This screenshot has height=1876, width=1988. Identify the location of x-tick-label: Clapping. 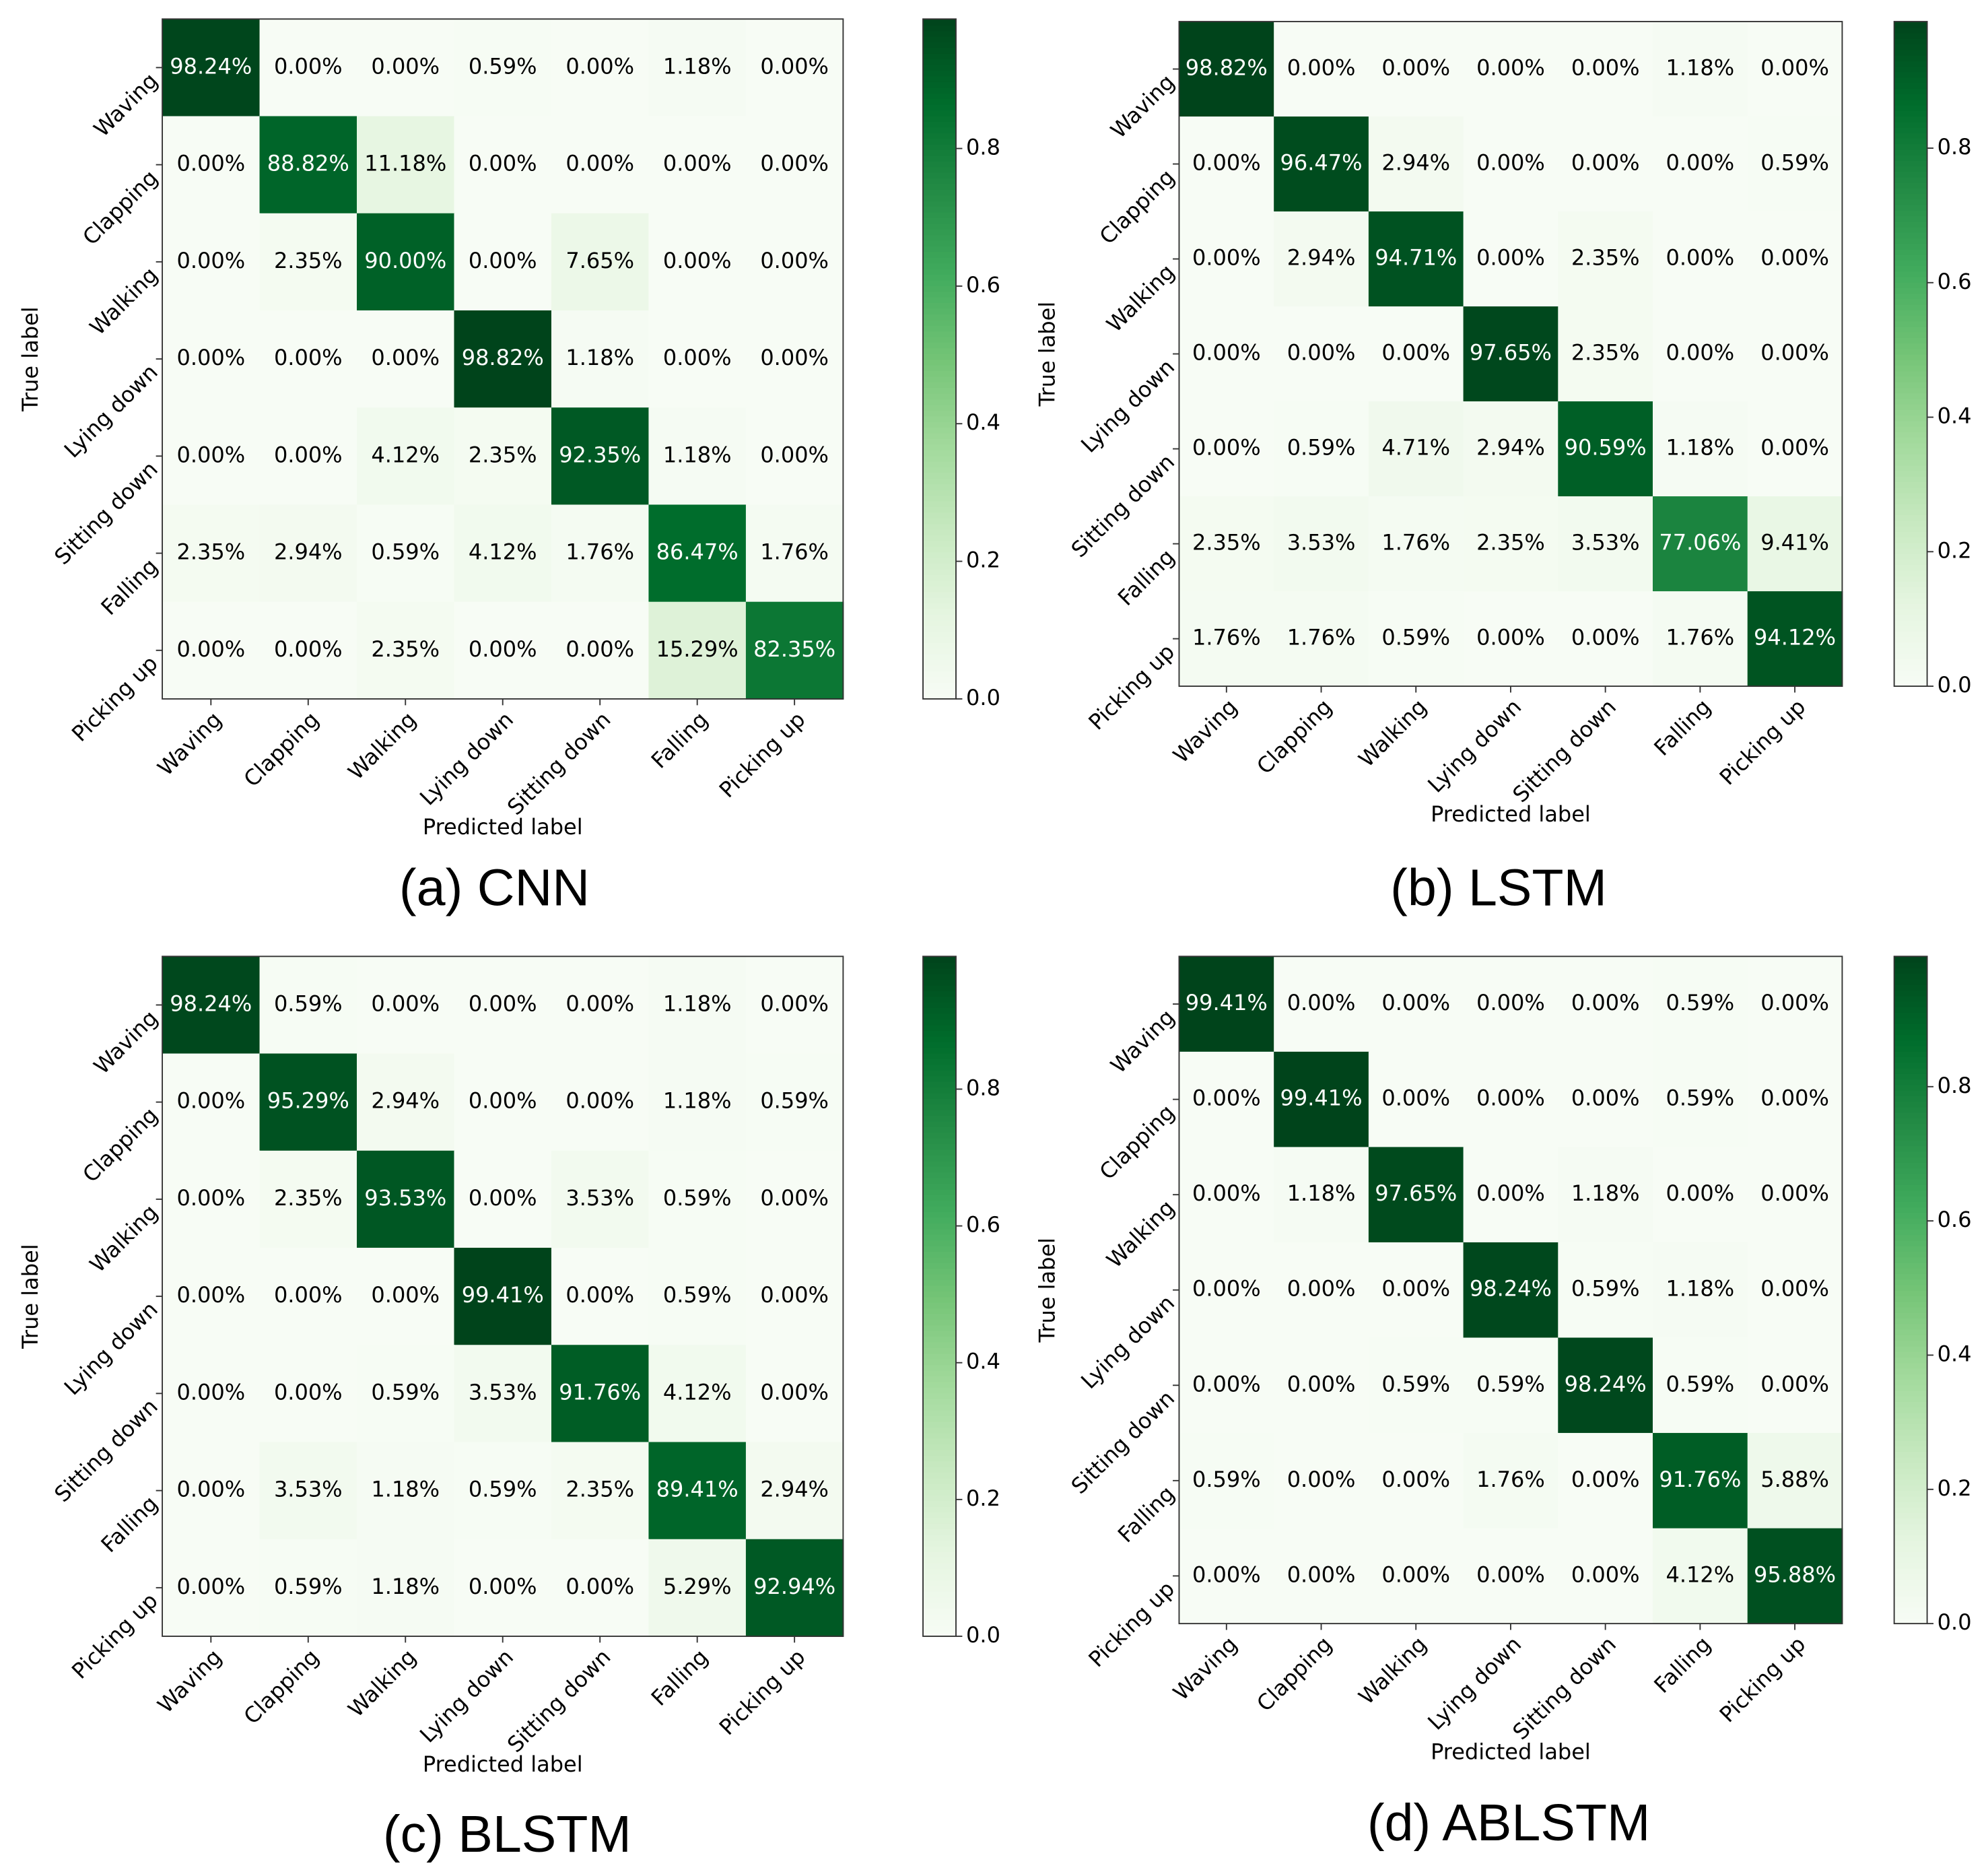
(1294, 737).